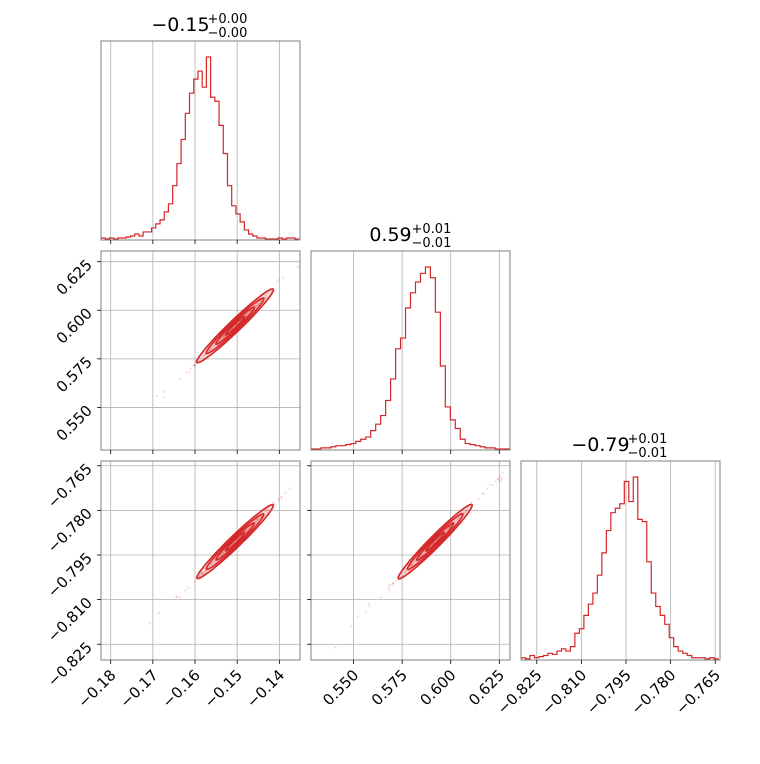 This screenshot has height=764, width=760. Describe the element at coordinates (265, 688) in the screenshot. I see `x-tick-label: −0.14` at that location.